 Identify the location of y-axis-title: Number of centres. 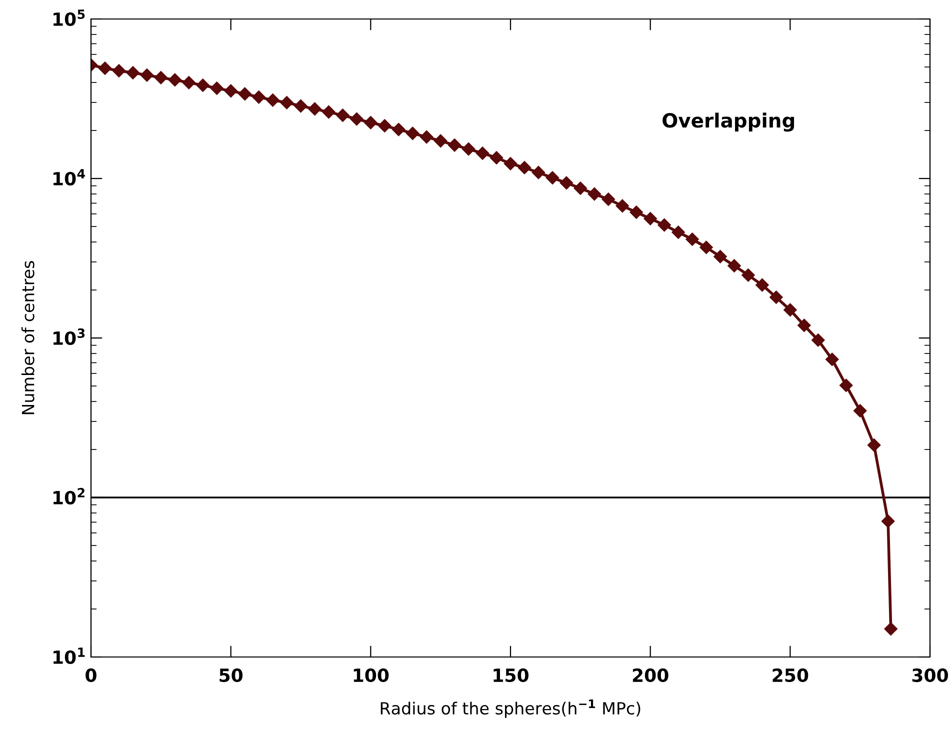
(27, 337).